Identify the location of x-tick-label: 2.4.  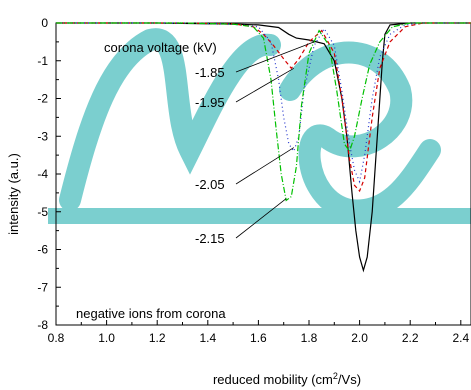
(460, 338).